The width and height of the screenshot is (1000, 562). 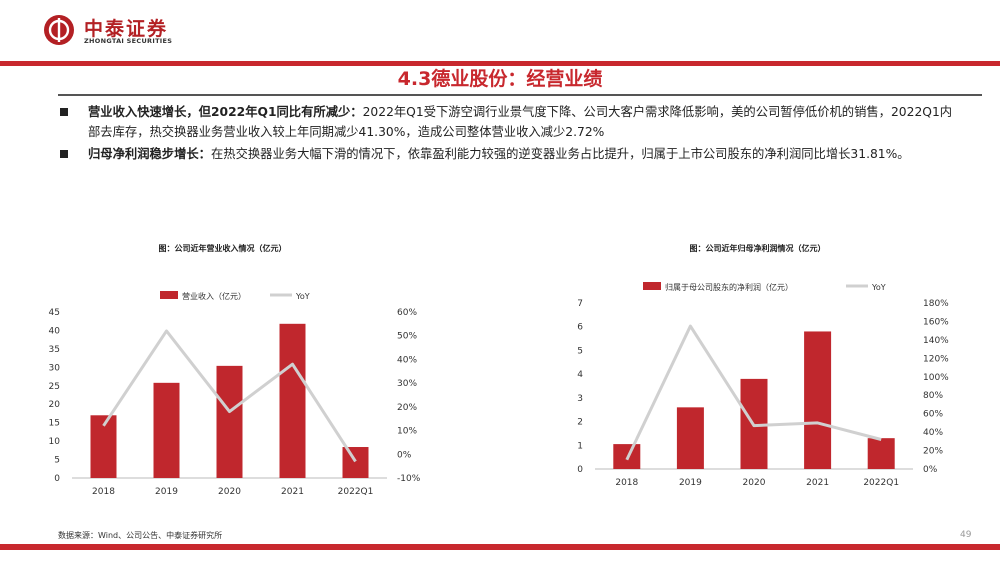 I want to click on y-left-tick-label: 15, so click(x=54, y=424).